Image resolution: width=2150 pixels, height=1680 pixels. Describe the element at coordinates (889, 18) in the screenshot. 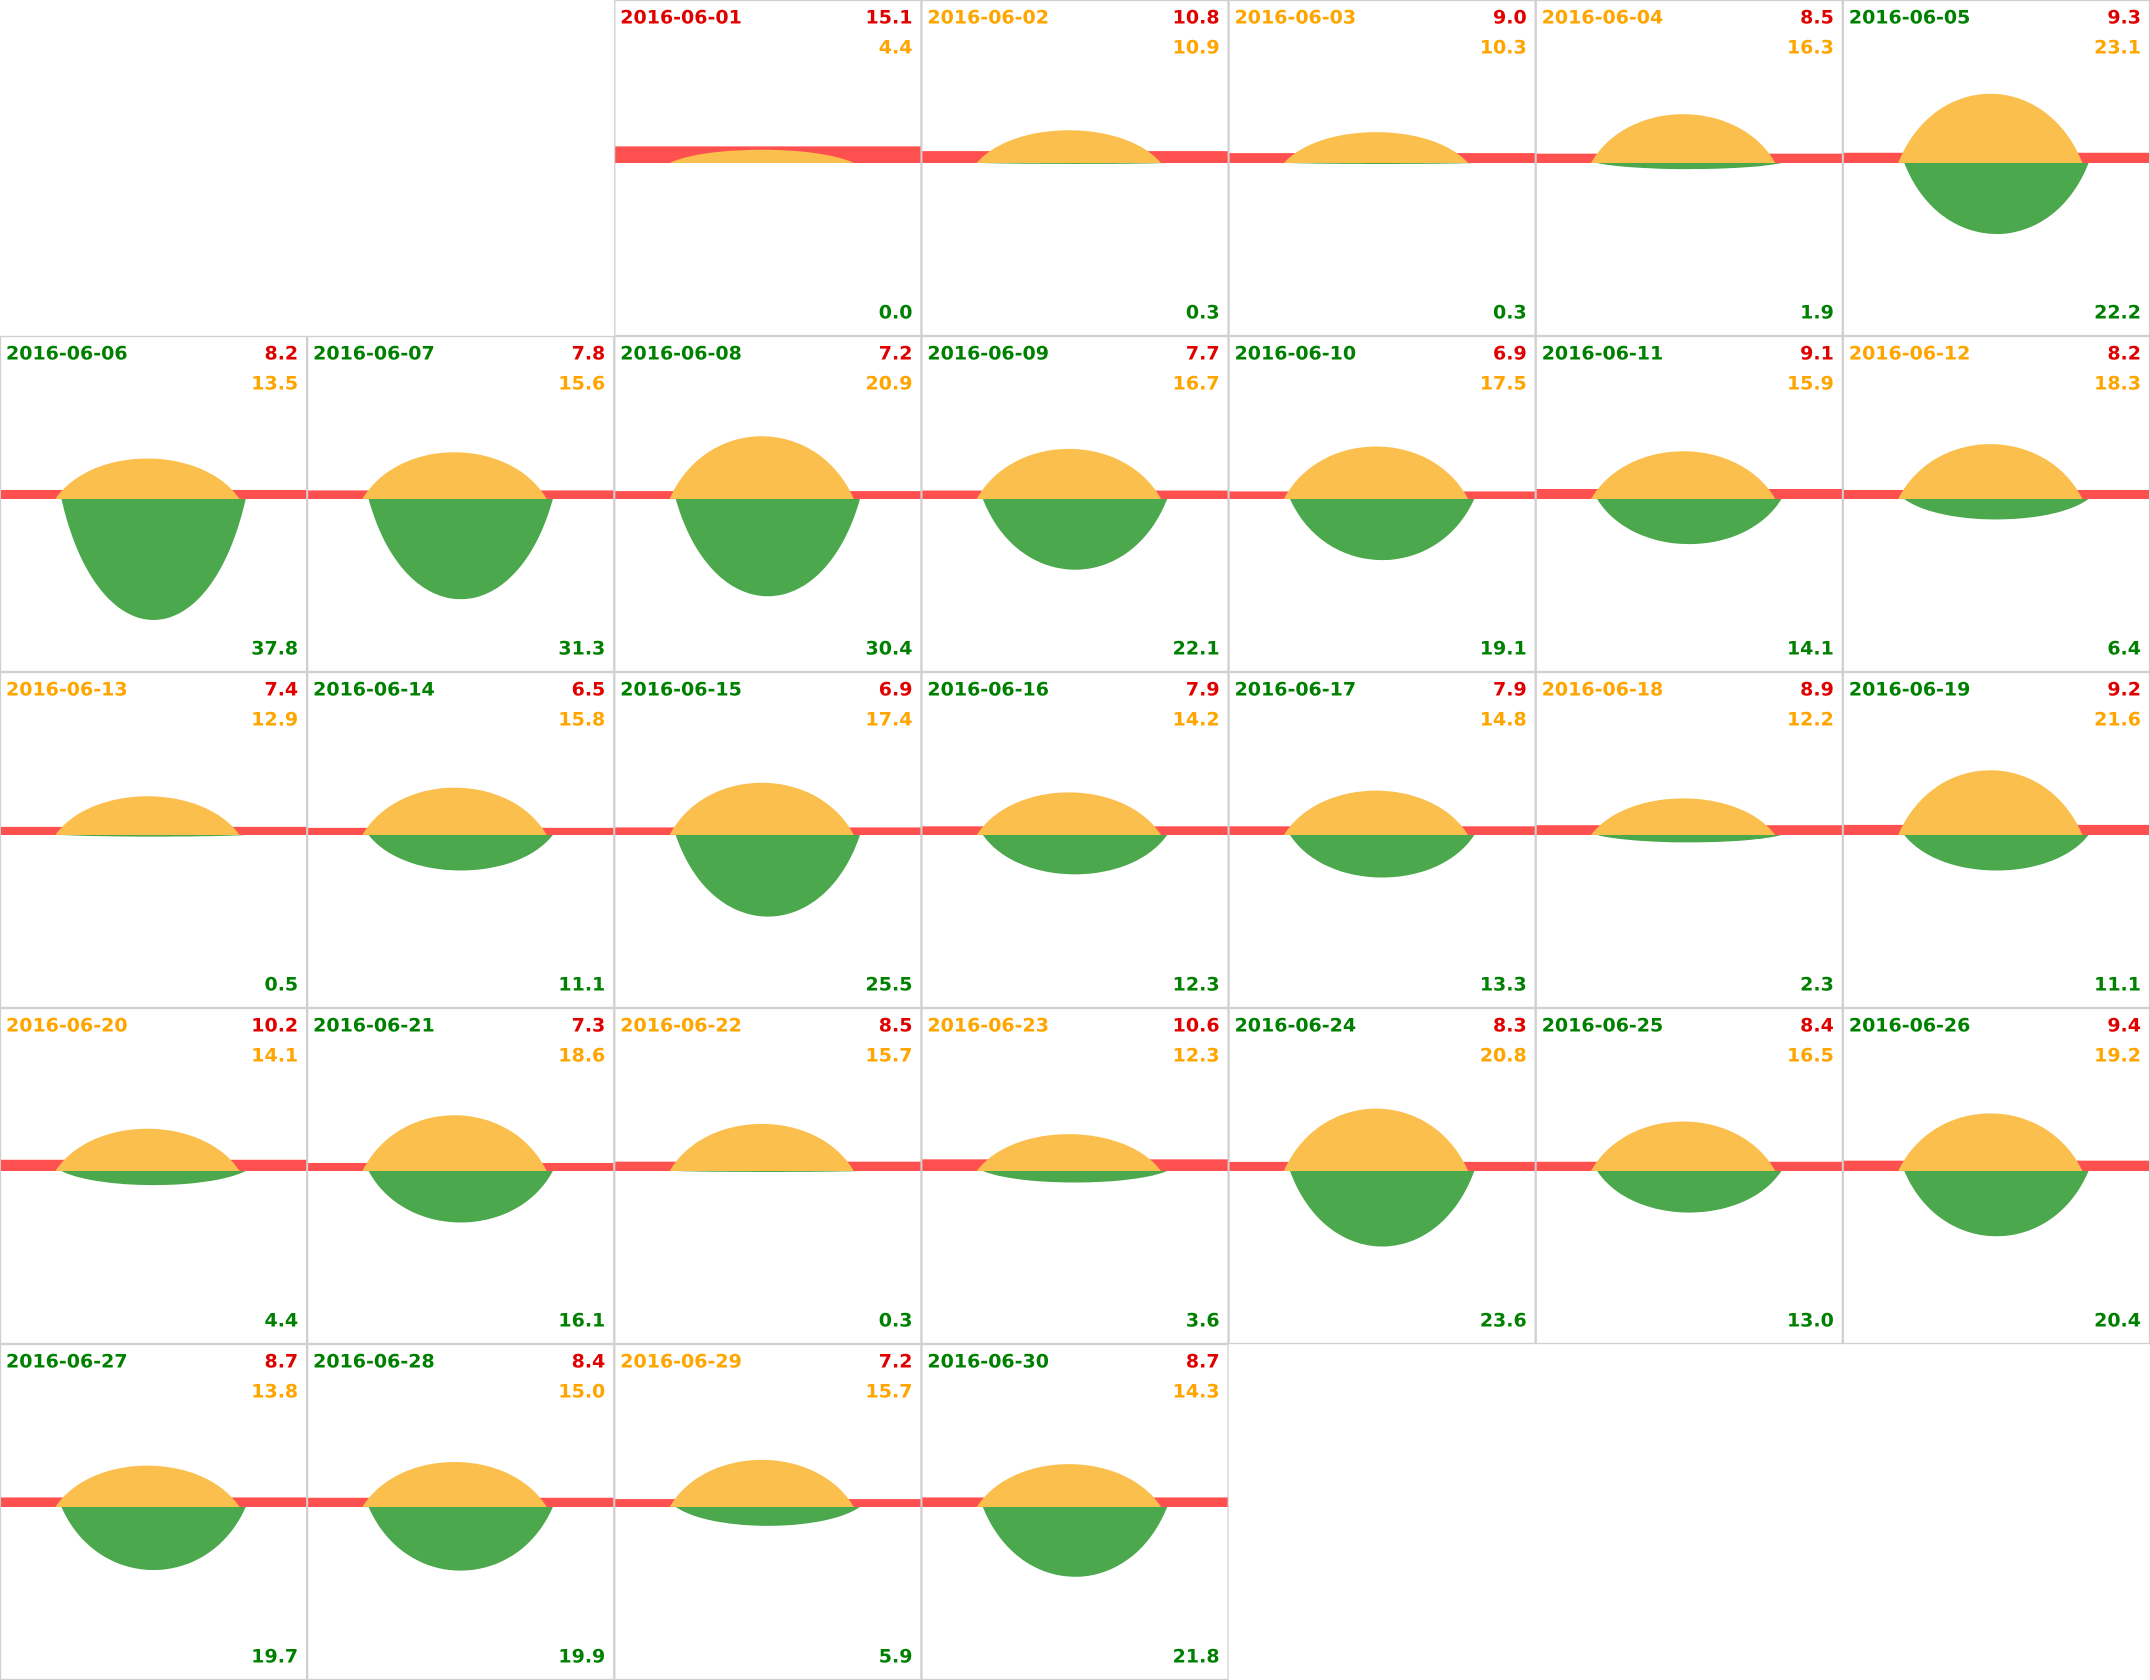

I see `import-value: 15.1` at that location.